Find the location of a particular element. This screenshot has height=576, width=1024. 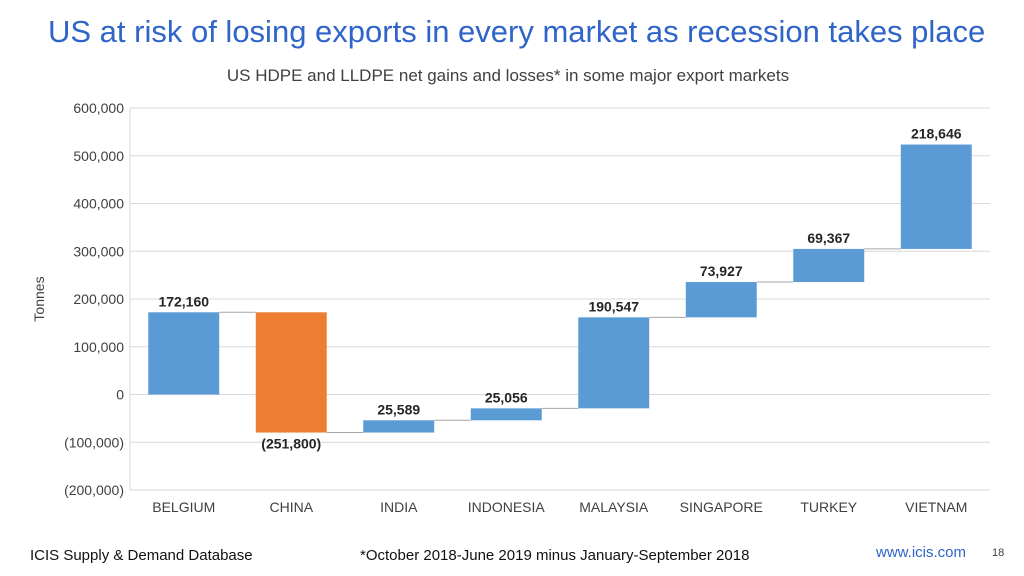

x-tick-label: SINGAPORE is located at coordinates (721, 507).